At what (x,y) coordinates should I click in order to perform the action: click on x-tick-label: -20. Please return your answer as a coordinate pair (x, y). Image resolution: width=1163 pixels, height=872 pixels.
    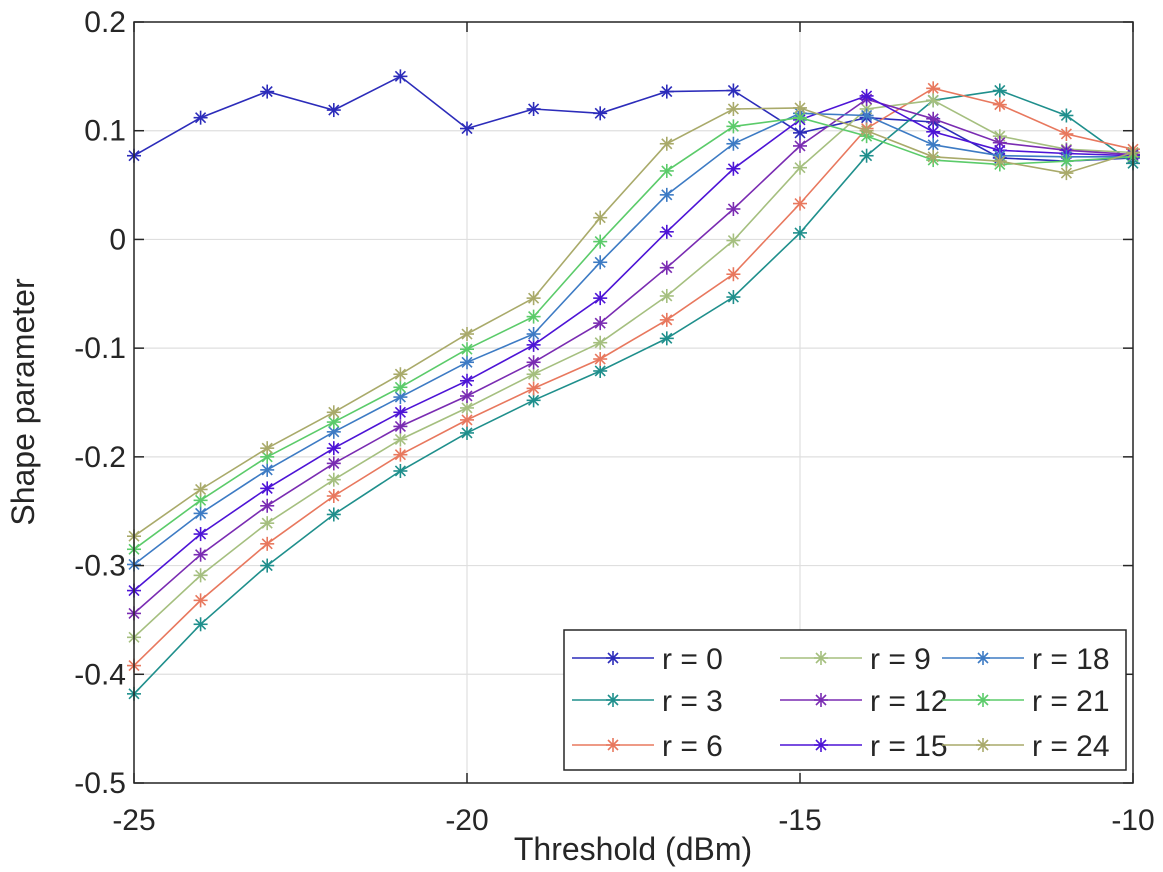
    Looking at the image, I should click on (466, 820).